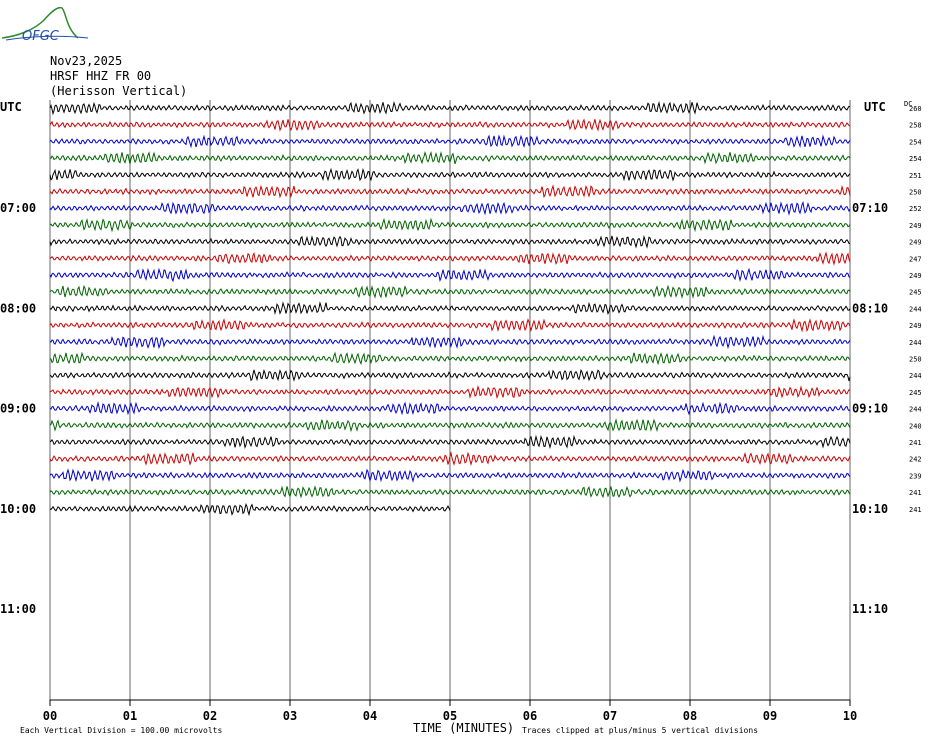 The height and width of the screenshot is (744, 930). Describe the element at coordinates (915, 109) in the screenshot. I see `dc-offset-label: 260` at that location.